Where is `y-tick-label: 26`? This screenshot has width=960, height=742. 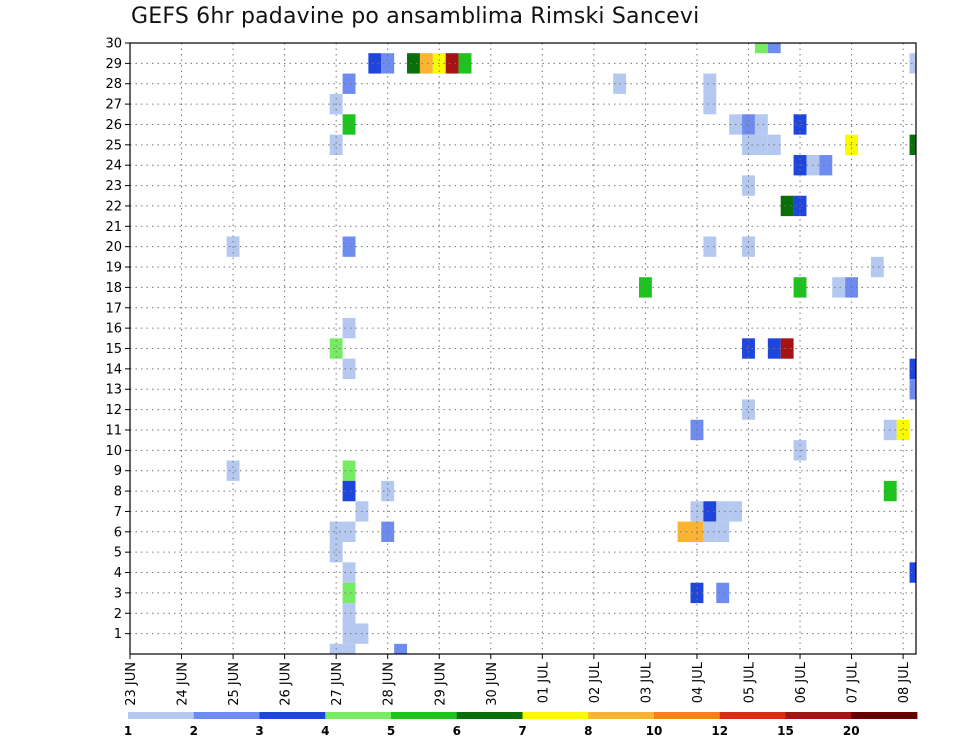
y-tick-label: 26 is located at coordinates (113, 125).